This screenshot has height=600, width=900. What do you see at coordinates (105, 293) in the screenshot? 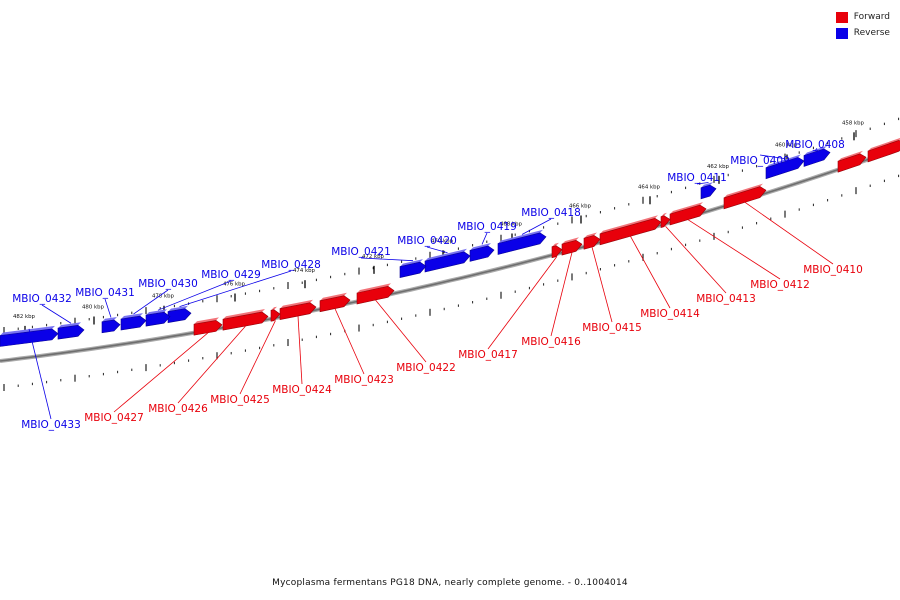
I see `gene-label-mbio-0431: MBIO_0431` at bounding box center [105, 293].